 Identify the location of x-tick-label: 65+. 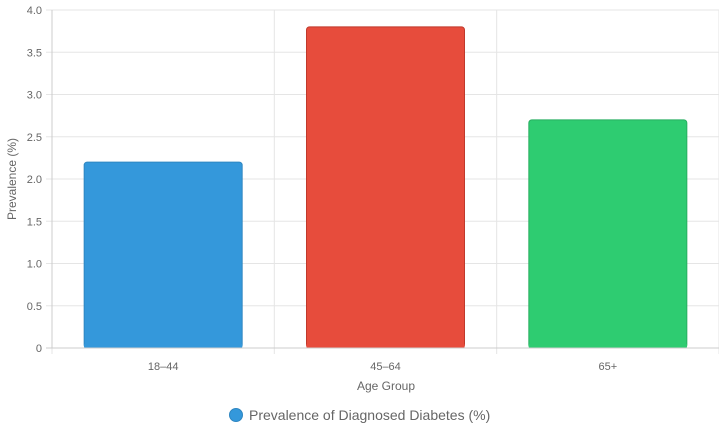
(607, 367).